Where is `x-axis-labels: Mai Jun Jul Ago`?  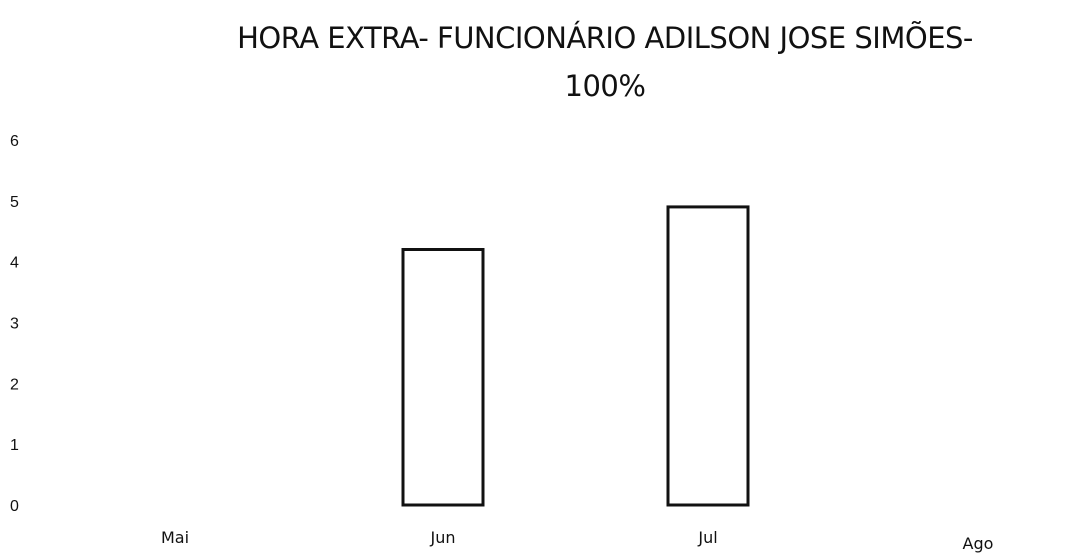
x-axis-labels: Mai Jun Jul Ago is located at coordinates (577, 540).